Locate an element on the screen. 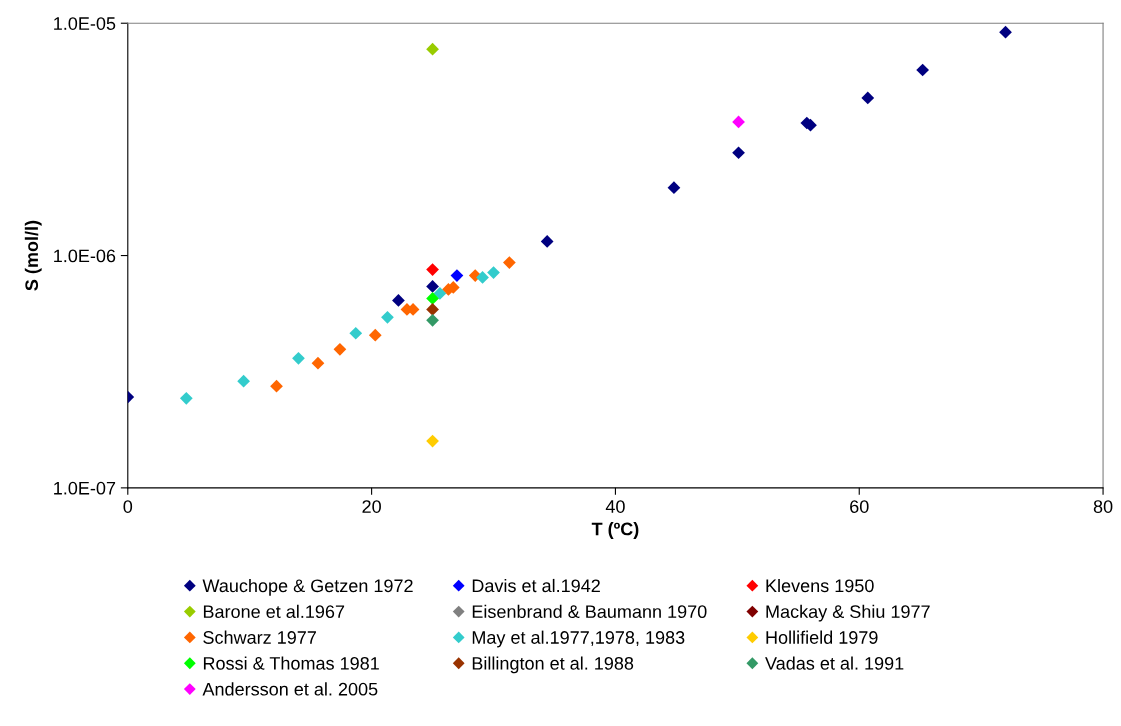  x-tick-label: 60 is located at coordinates (859, 506).